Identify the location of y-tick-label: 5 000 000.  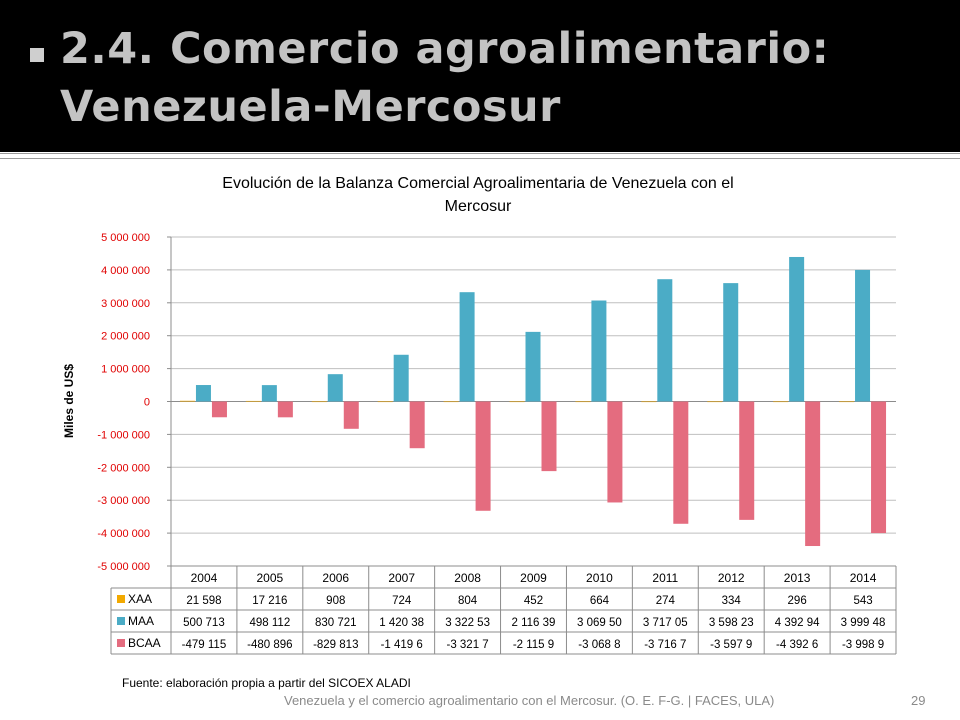
(125, 238).